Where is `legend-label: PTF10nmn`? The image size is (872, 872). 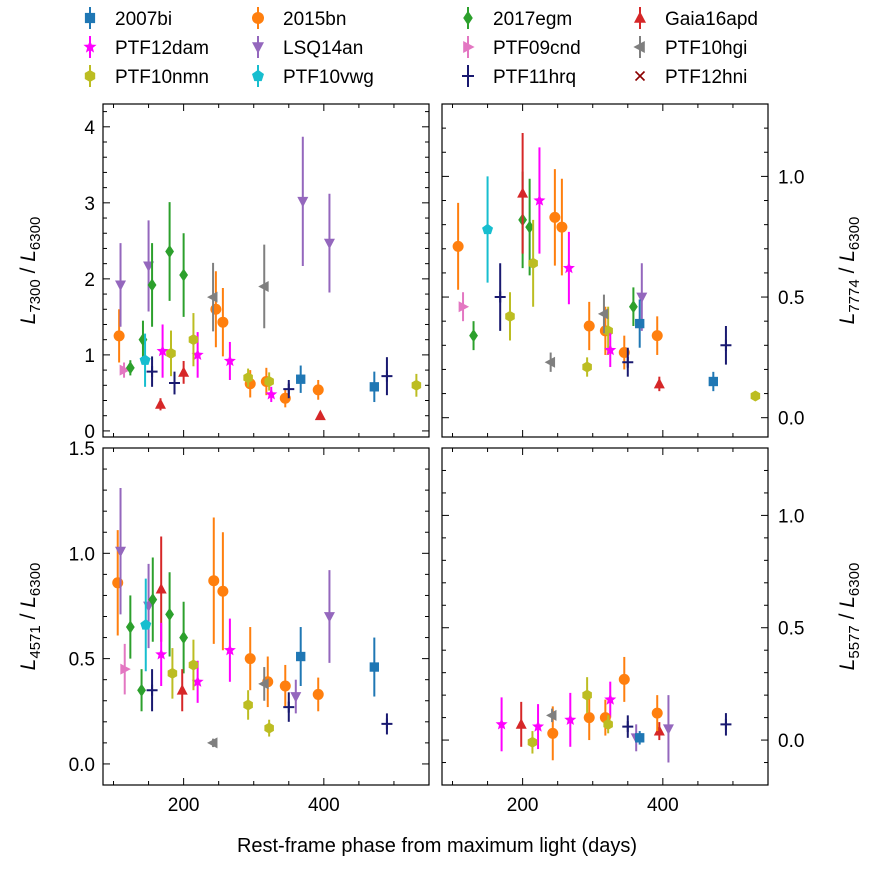
legend-label: PTF10nmn is located at coordinates (162, 77).